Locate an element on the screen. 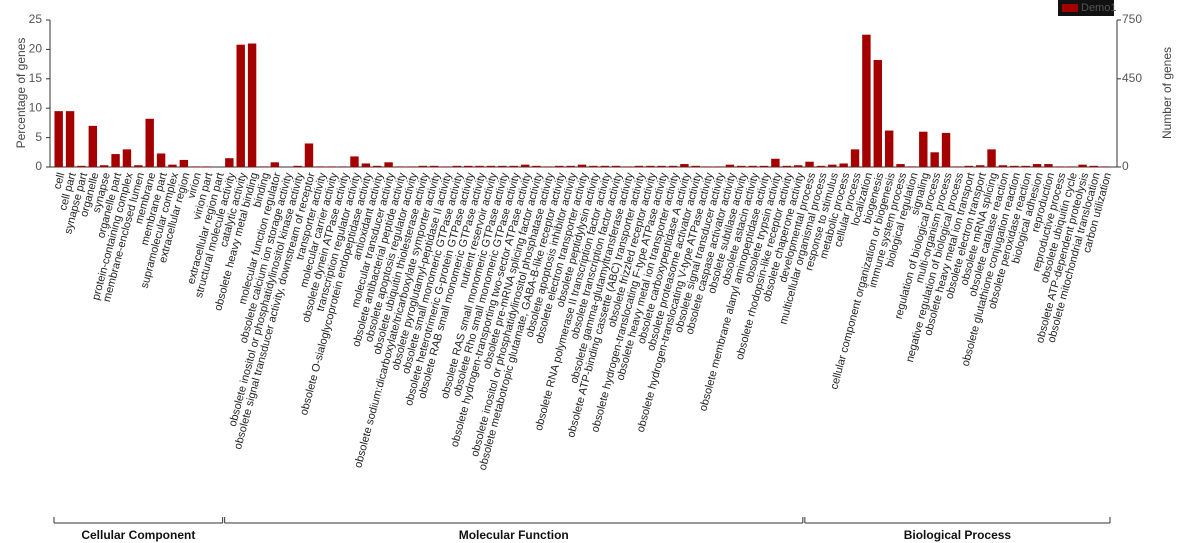  group-label: Molecular Function is located at coordinates (514, 535).